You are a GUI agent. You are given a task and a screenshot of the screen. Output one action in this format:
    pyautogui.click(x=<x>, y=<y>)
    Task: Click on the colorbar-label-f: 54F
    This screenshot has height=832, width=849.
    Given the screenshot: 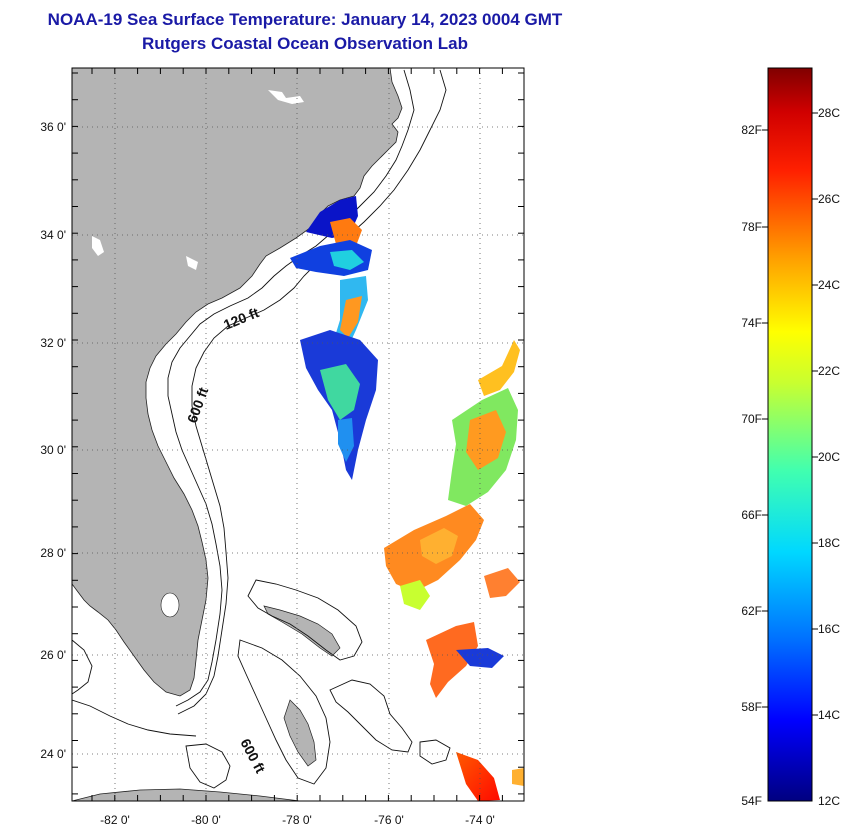 What is the action you would take?
    pyautogui.click(x=751, y=801)
    